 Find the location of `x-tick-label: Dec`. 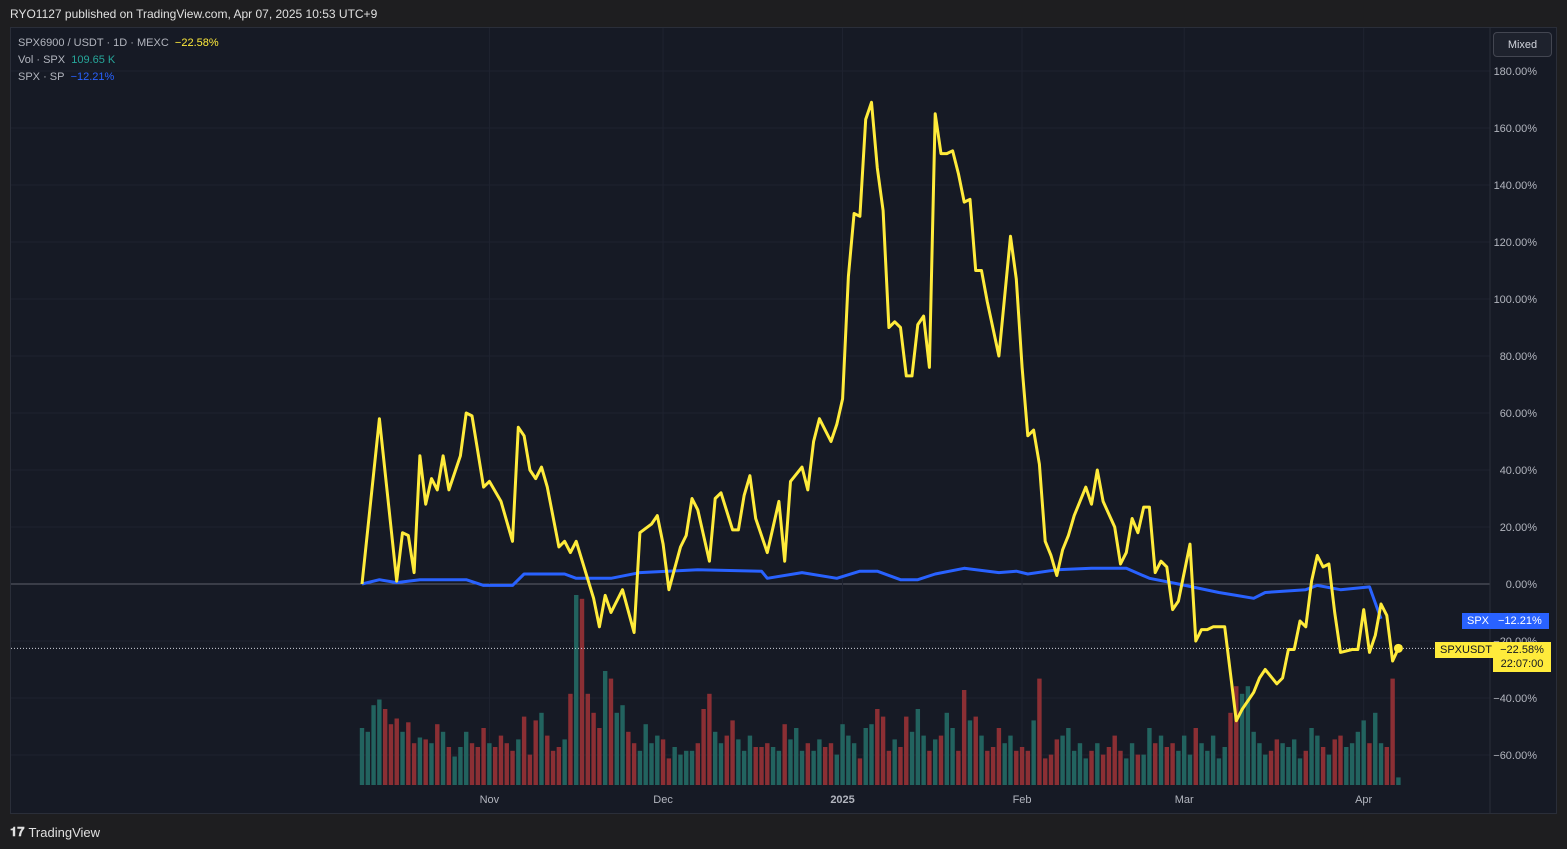

x-tick-label: Dec is located at coordinates (663, 800).